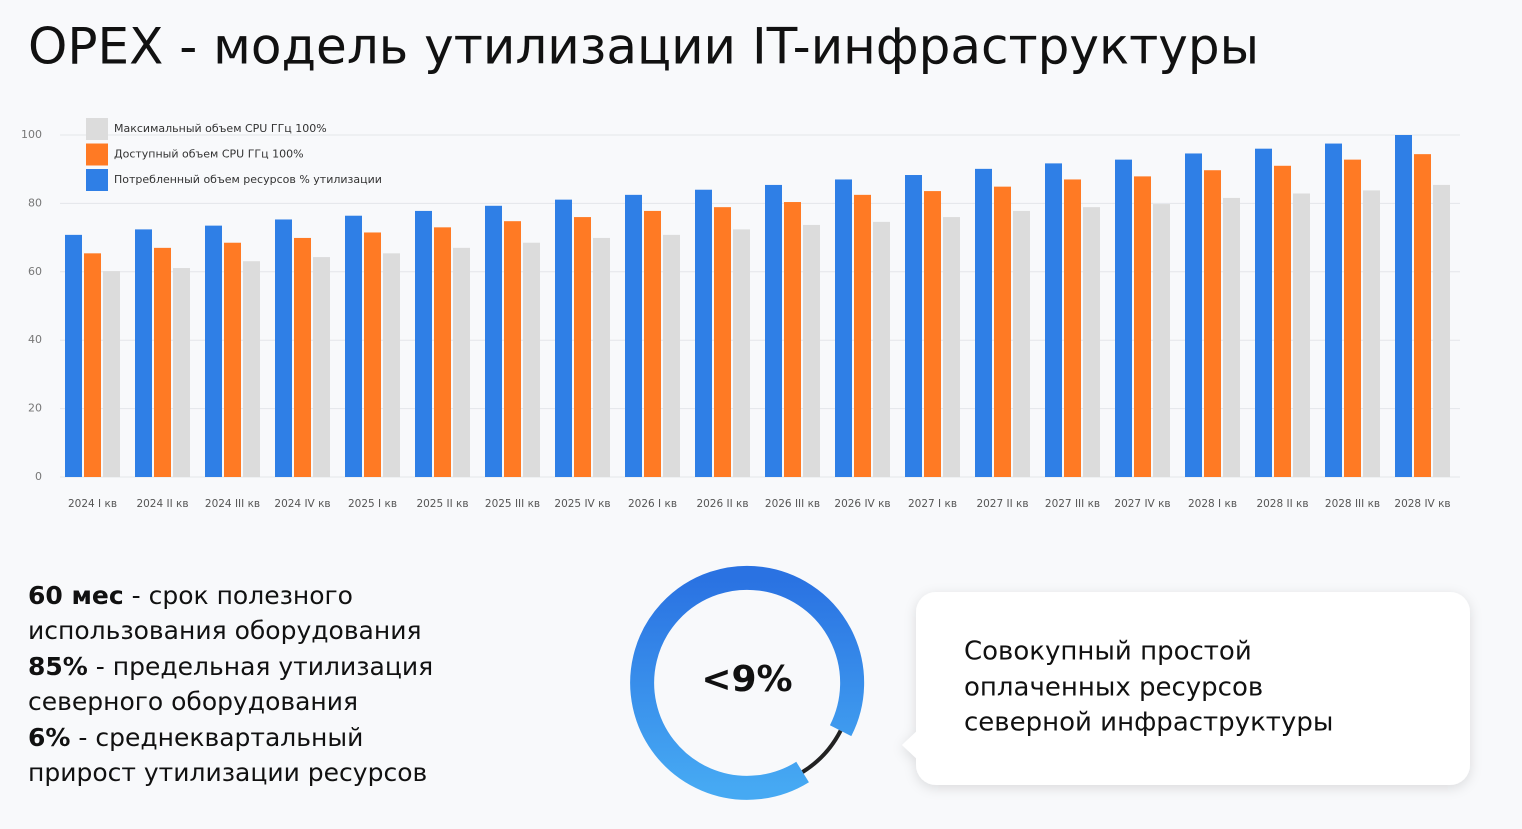 This screenshot has width=1522, height=829. Describe the element at coordinates (822, 751) in the screenshot. I see `donut-gap` at that location.